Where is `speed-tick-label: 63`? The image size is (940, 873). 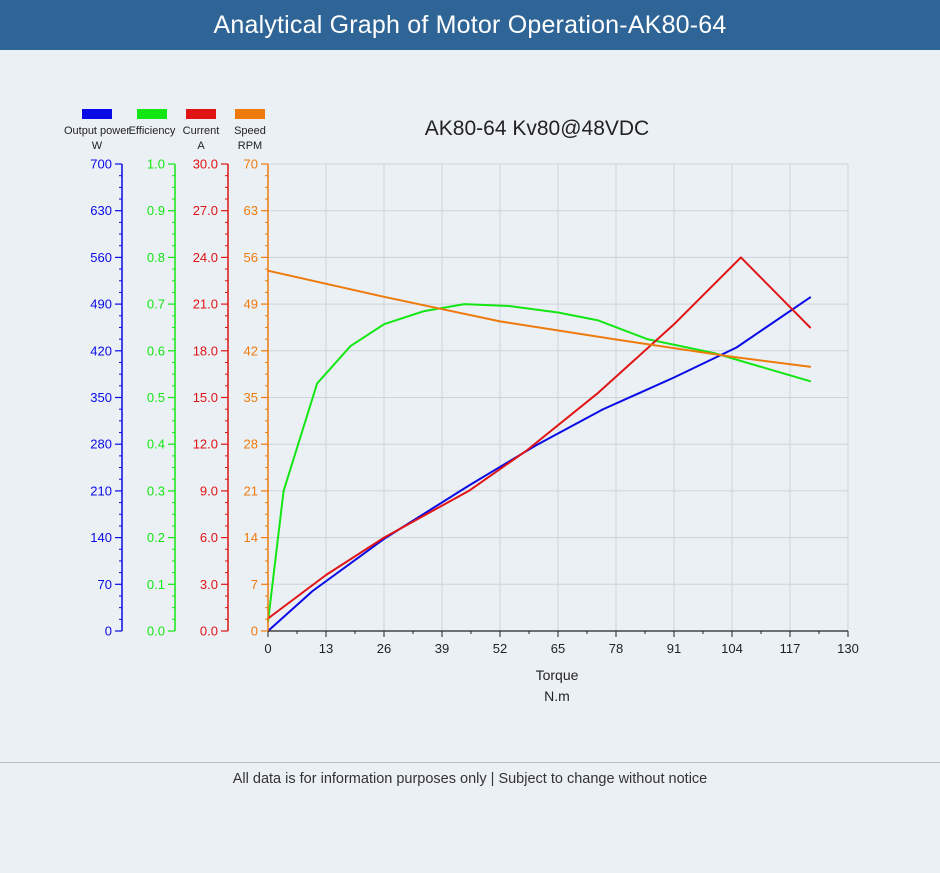
speed-tick-label: 63 is located at coordinates (251, 210).